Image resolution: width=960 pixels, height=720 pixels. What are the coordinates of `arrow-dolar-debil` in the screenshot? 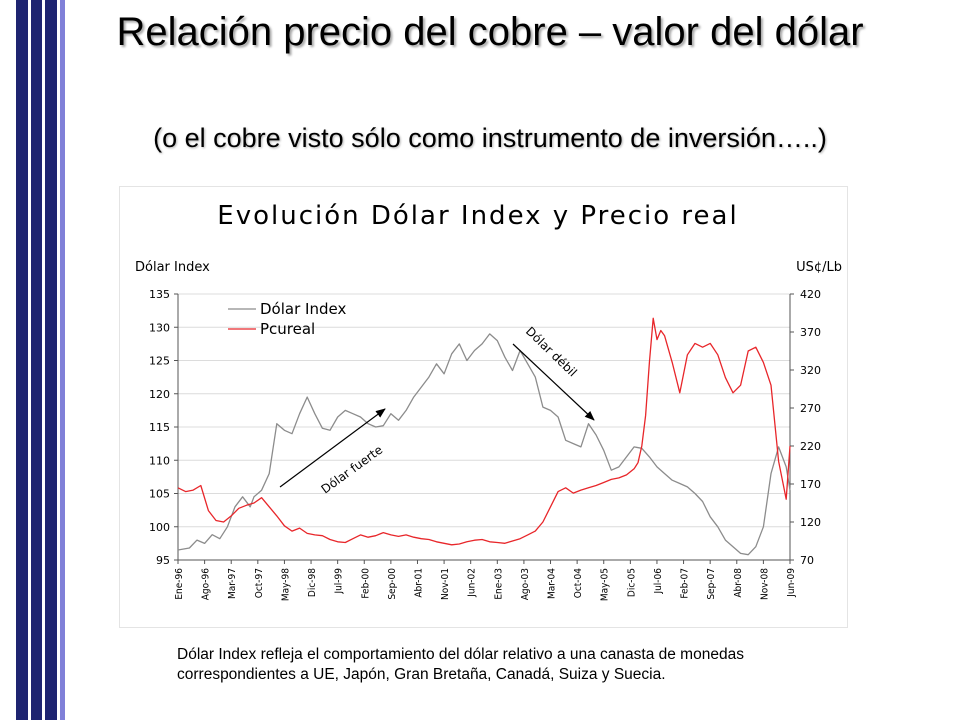 It's located at (553, 382).